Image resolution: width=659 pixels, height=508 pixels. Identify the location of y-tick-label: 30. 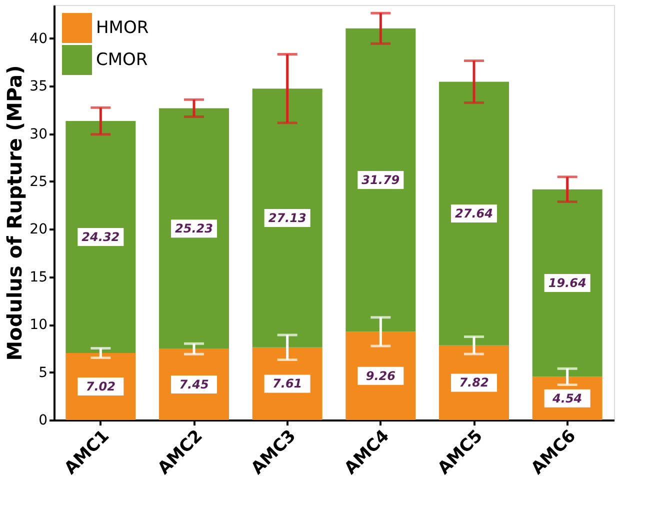
(39, 134).